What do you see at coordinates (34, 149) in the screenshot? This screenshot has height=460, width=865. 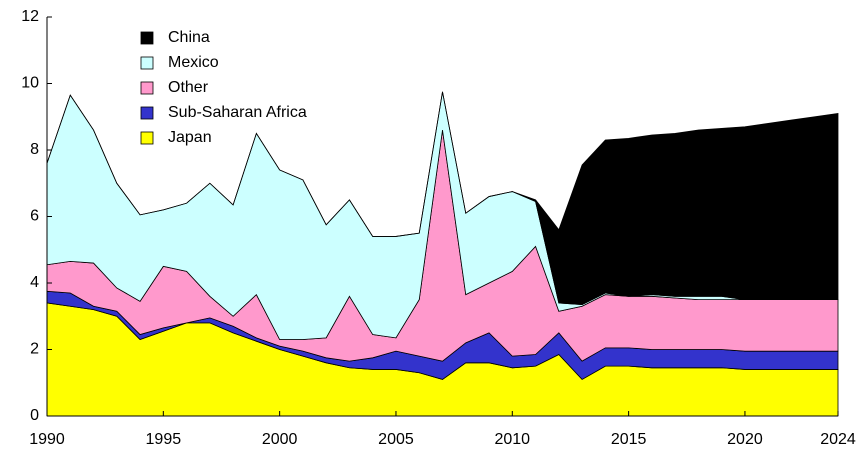 I see `y-tick-label: 8` at bounding box center [34, 149].